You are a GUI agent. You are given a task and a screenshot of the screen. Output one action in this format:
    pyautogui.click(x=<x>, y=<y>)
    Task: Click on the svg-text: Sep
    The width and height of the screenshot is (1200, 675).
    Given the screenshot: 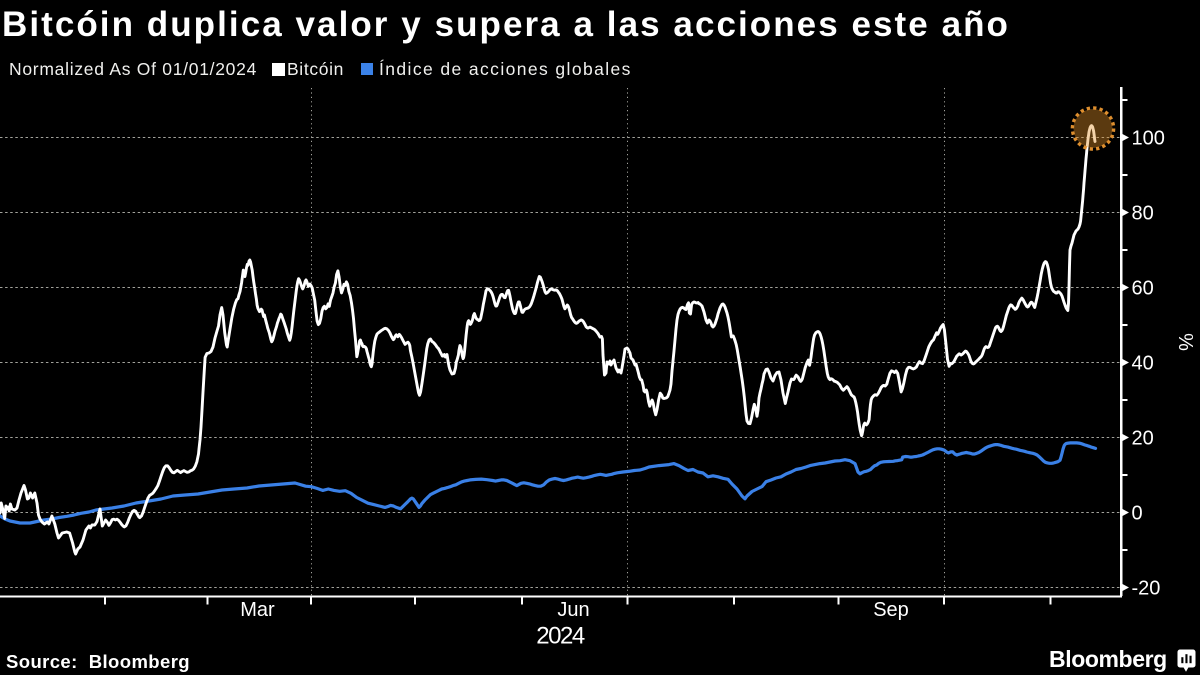 What is the action you would take?
    pyautogui.click(x=891, y=610)
    